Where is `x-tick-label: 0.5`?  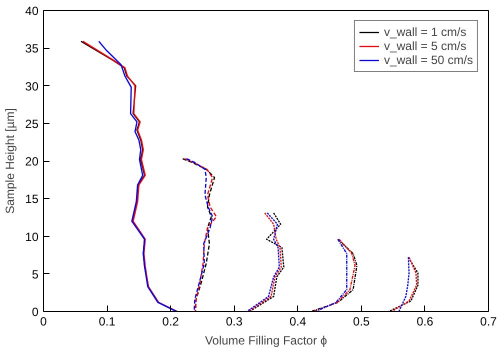
x-tick-label: 0.5 is located at coordinates (361, 321).